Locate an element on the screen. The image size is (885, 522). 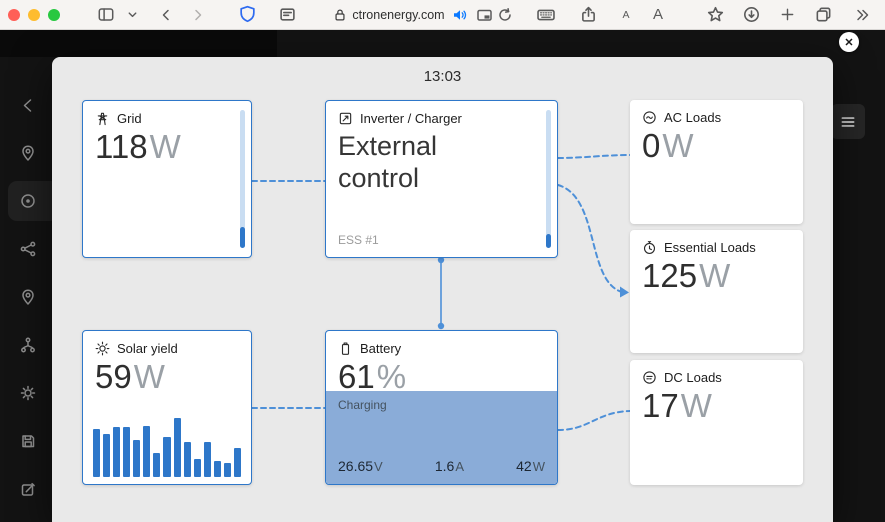
url-text: ctronenergy.com is located at coordinates (398, 14).